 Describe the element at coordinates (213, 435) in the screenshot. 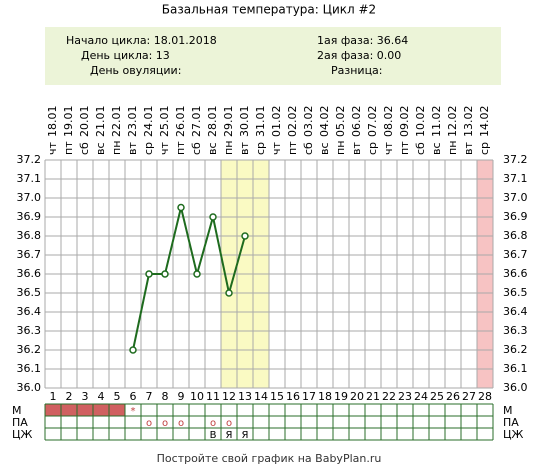

I see `row-mark: В` at that location.